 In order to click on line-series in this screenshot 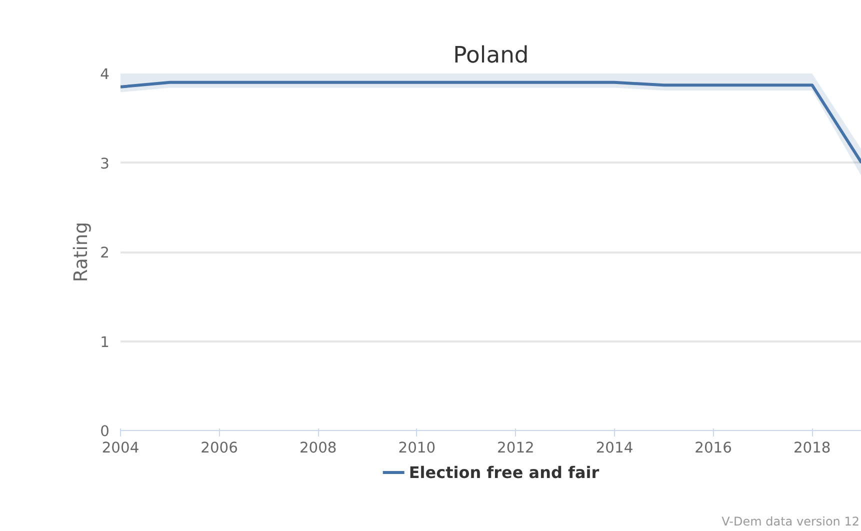, I will do `click(490, 122)`.